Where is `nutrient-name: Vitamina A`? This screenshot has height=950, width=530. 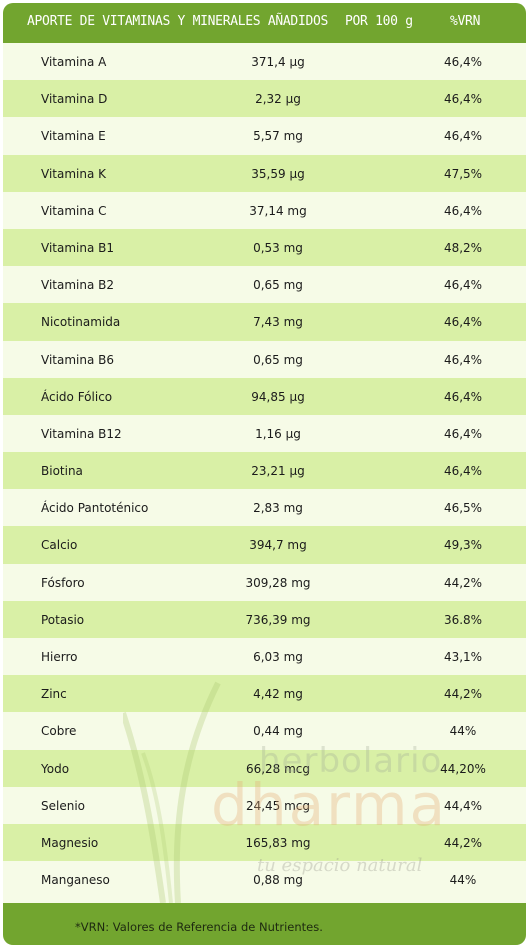 nutrient-name: Vitamina A is located at coordinates (74, 62).